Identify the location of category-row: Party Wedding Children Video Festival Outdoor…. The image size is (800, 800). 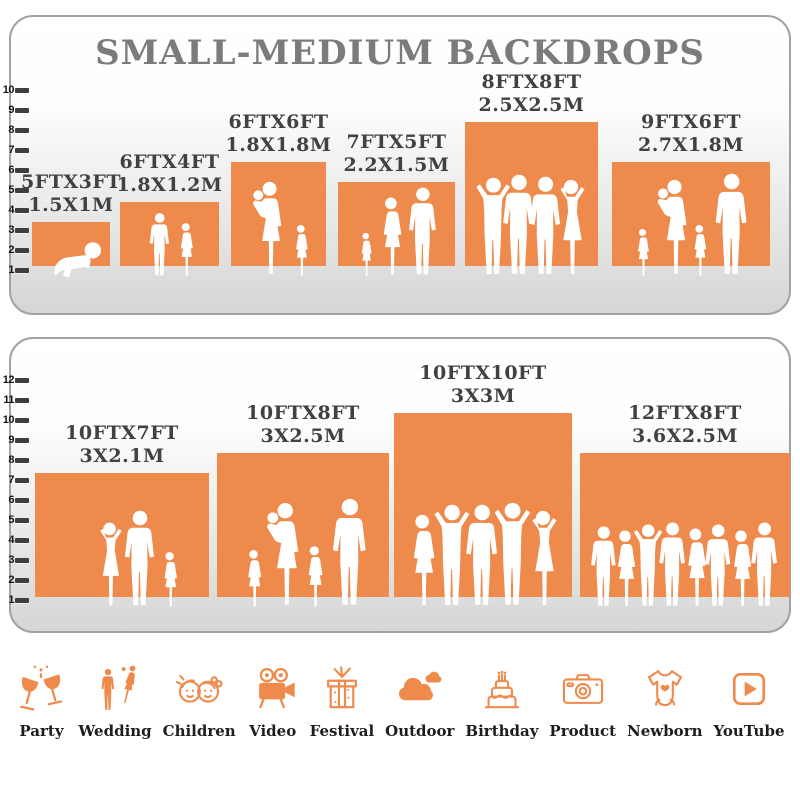
(400, 701).